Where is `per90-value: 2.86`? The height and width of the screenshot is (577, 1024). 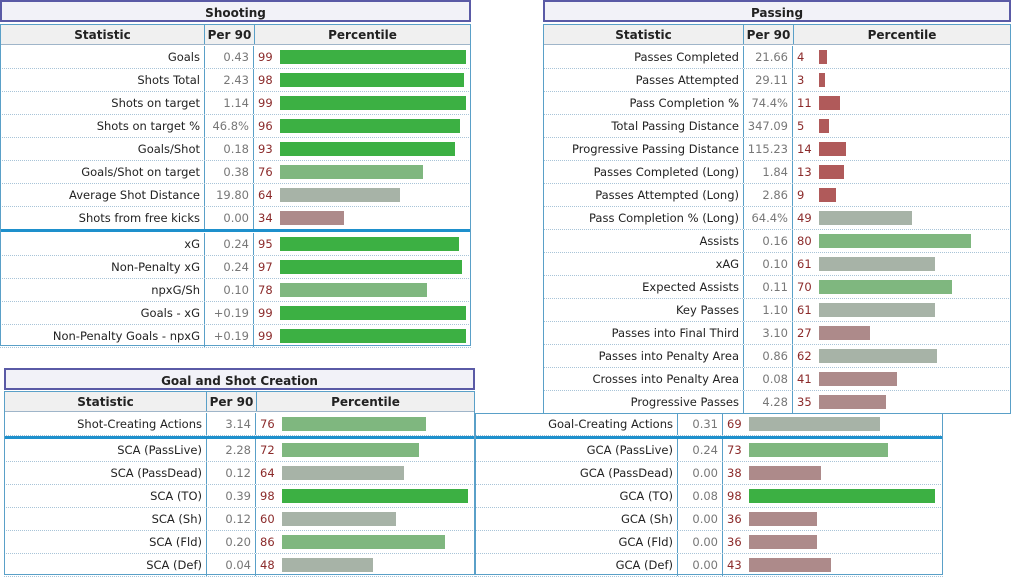 per90-value: 2.86 is located at coordinates (768, 195).